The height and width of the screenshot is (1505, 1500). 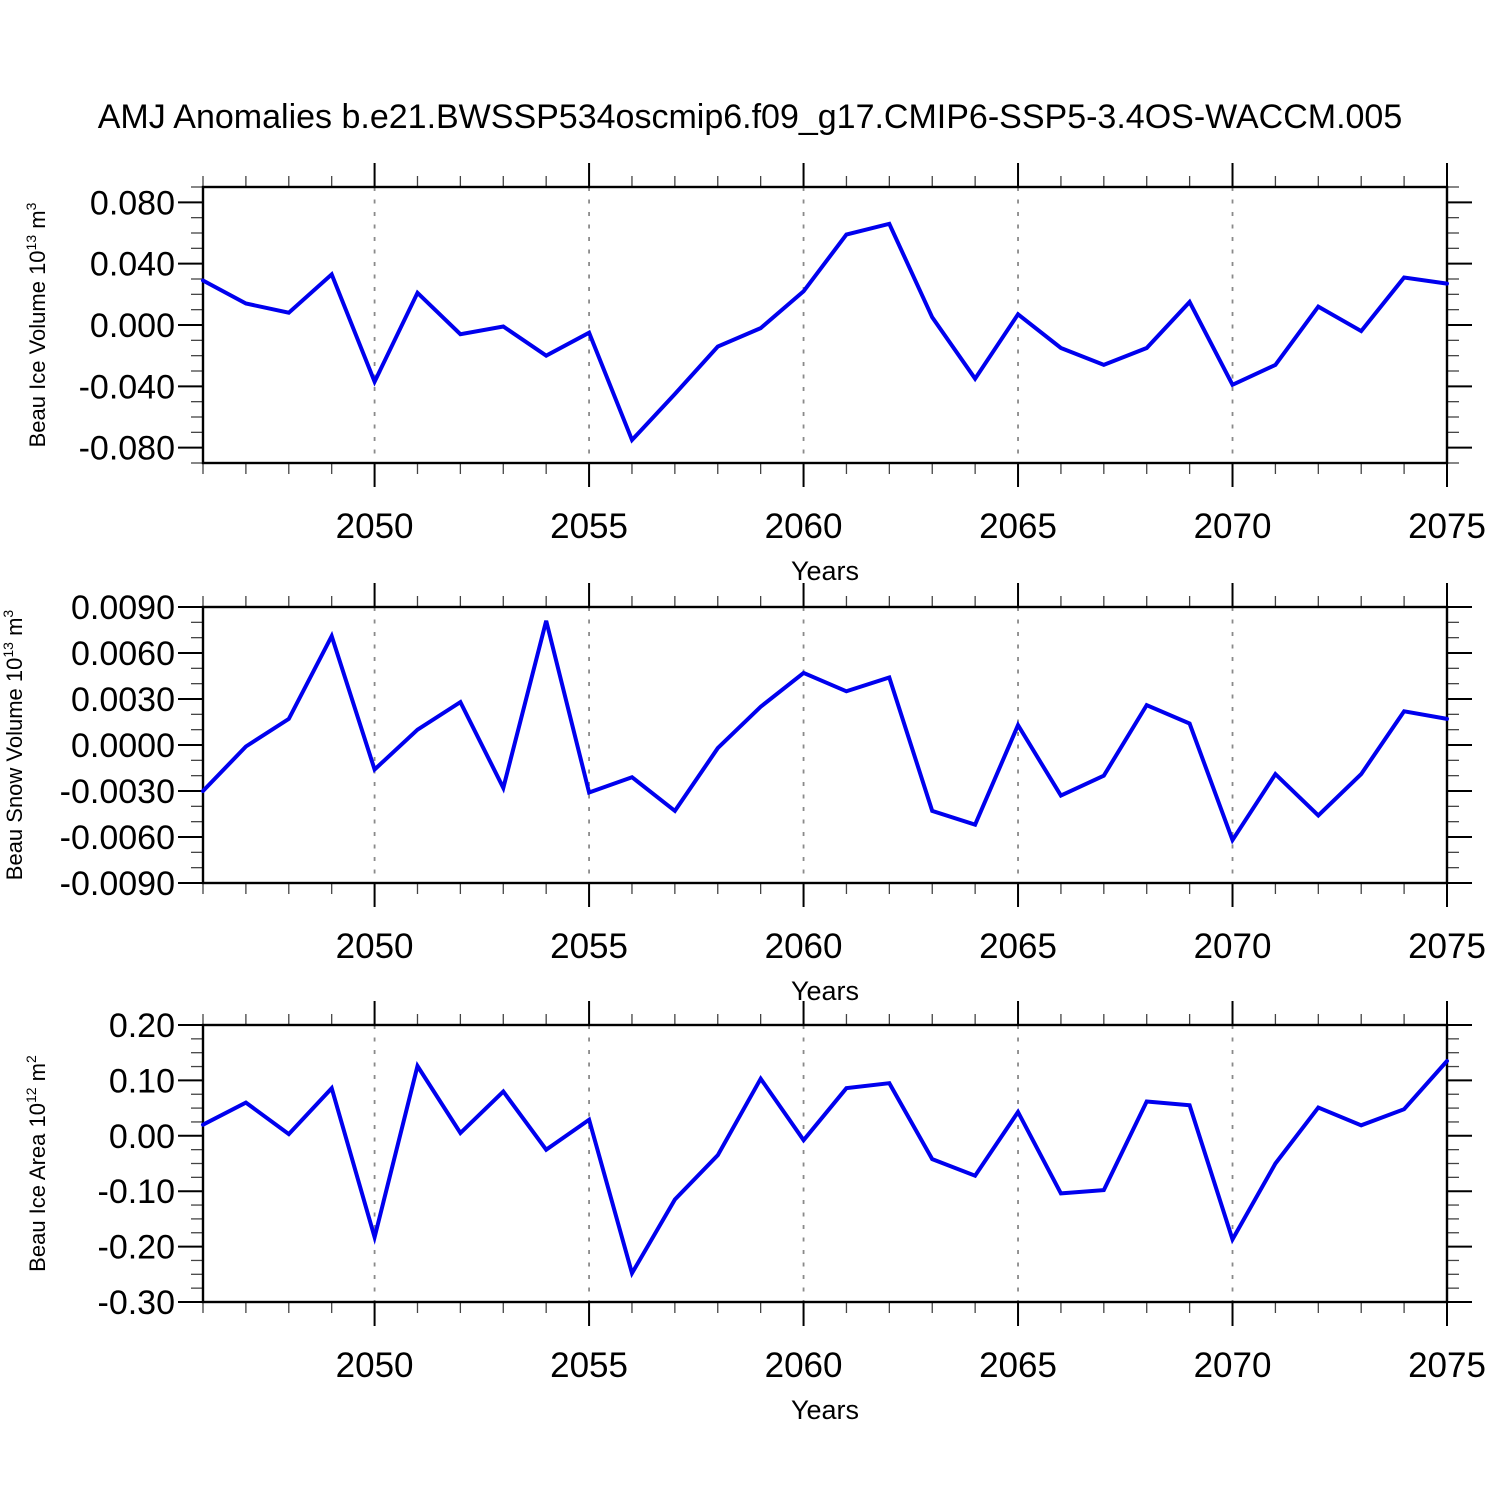 I want to click on y-tick-label: 0.000, so click(x=132, y=326).